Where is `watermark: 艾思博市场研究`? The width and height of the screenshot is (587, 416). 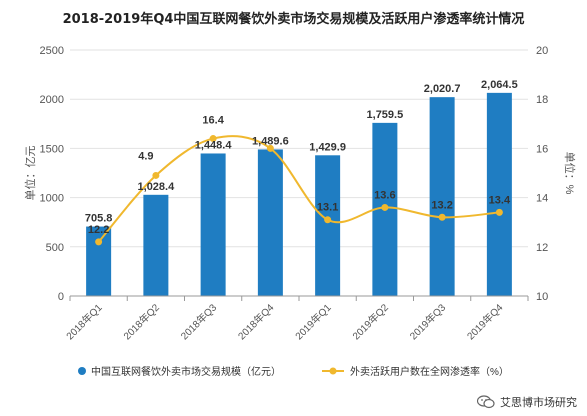
watermark: 艾思博市场研究 is located at coordinates (526, 402).